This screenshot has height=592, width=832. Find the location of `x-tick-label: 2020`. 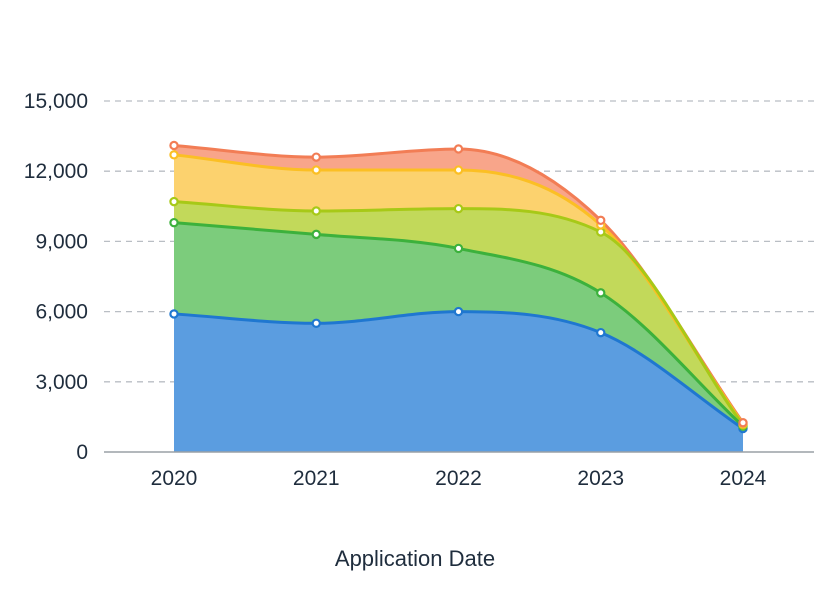

x-tick-label: 2020 is located at coordinates (174, 478).